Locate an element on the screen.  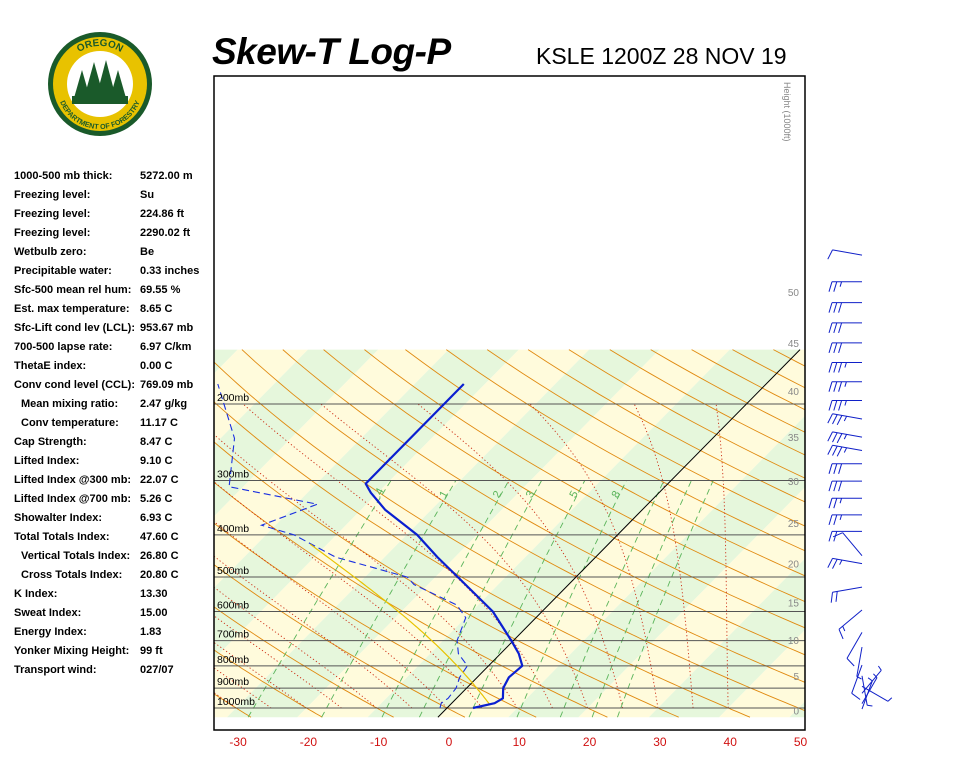
height-tick-label: 5 is located at coordinates (796, 677).